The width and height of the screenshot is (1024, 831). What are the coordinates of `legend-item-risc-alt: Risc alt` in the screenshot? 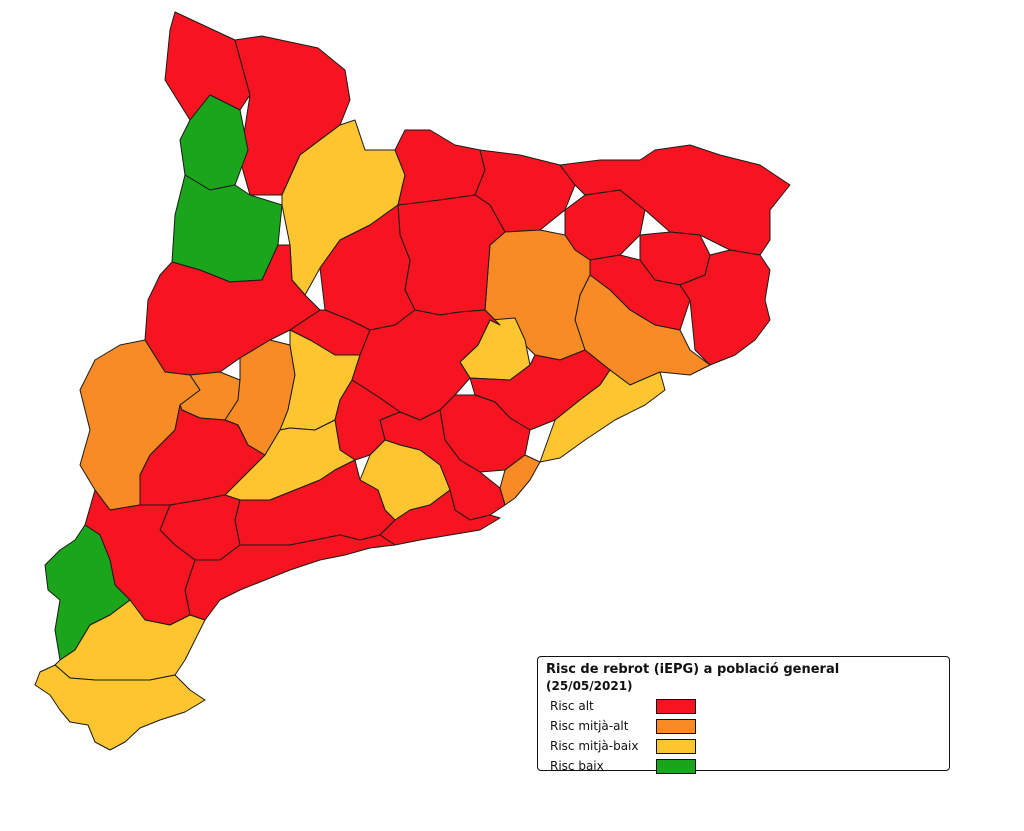 It's located at (743, 706).